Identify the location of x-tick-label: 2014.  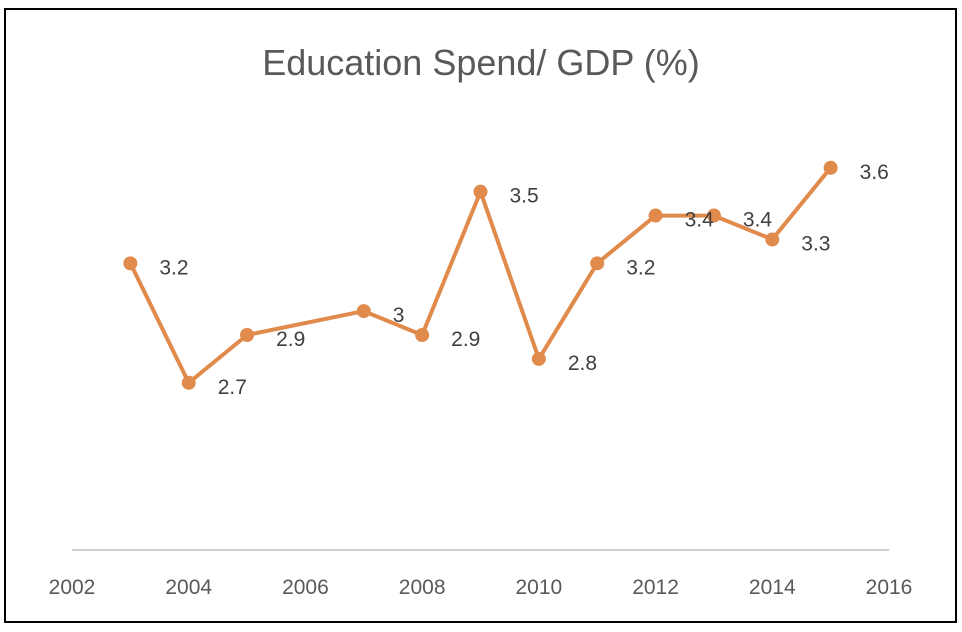
(772, 587).